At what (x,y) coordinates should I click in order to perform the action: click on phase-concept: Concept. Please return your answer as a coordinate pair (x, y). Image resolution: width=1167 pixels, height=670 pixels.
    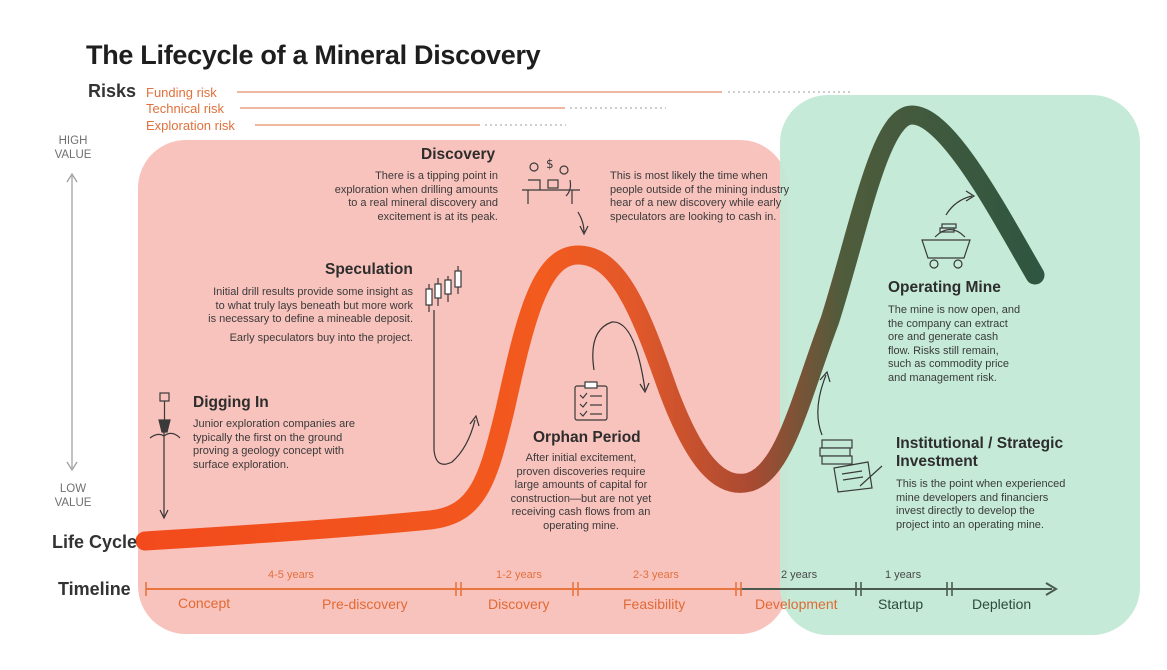
    Looking at the image, I should click on (204, 603).